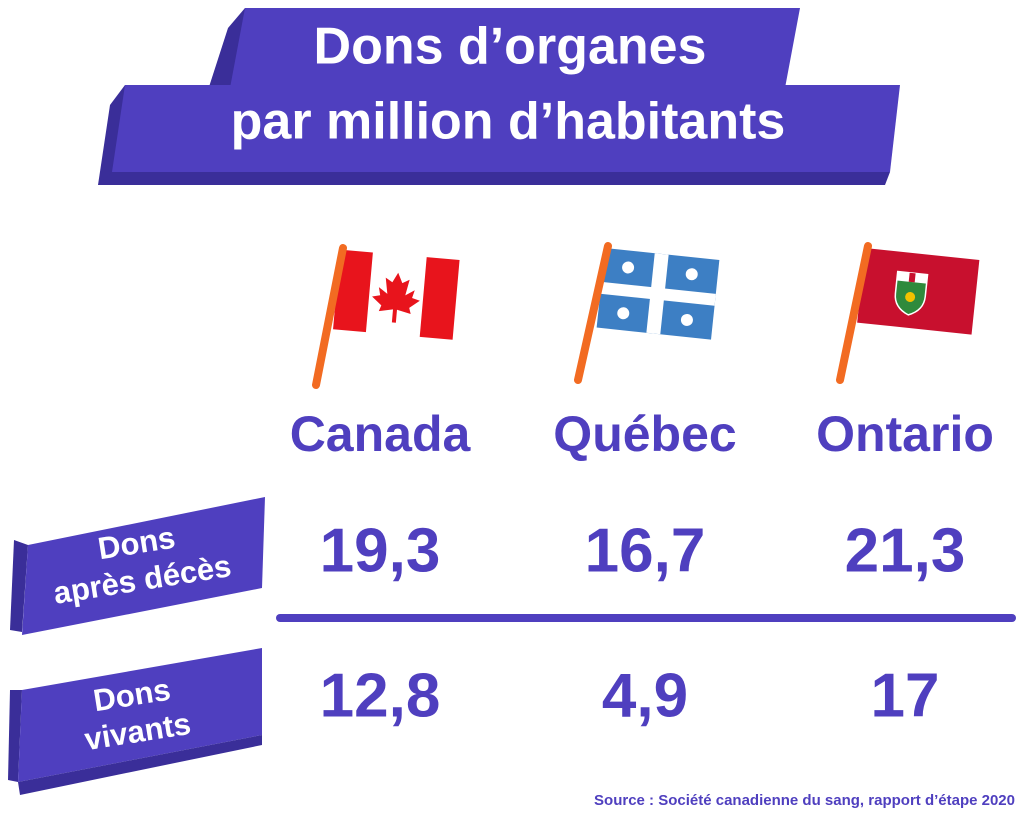 The image size is (1025, 817). What do you see at coordinates (386, 316) in the screenshot?
I see `flag-canada` at bounding box center [386, 316].